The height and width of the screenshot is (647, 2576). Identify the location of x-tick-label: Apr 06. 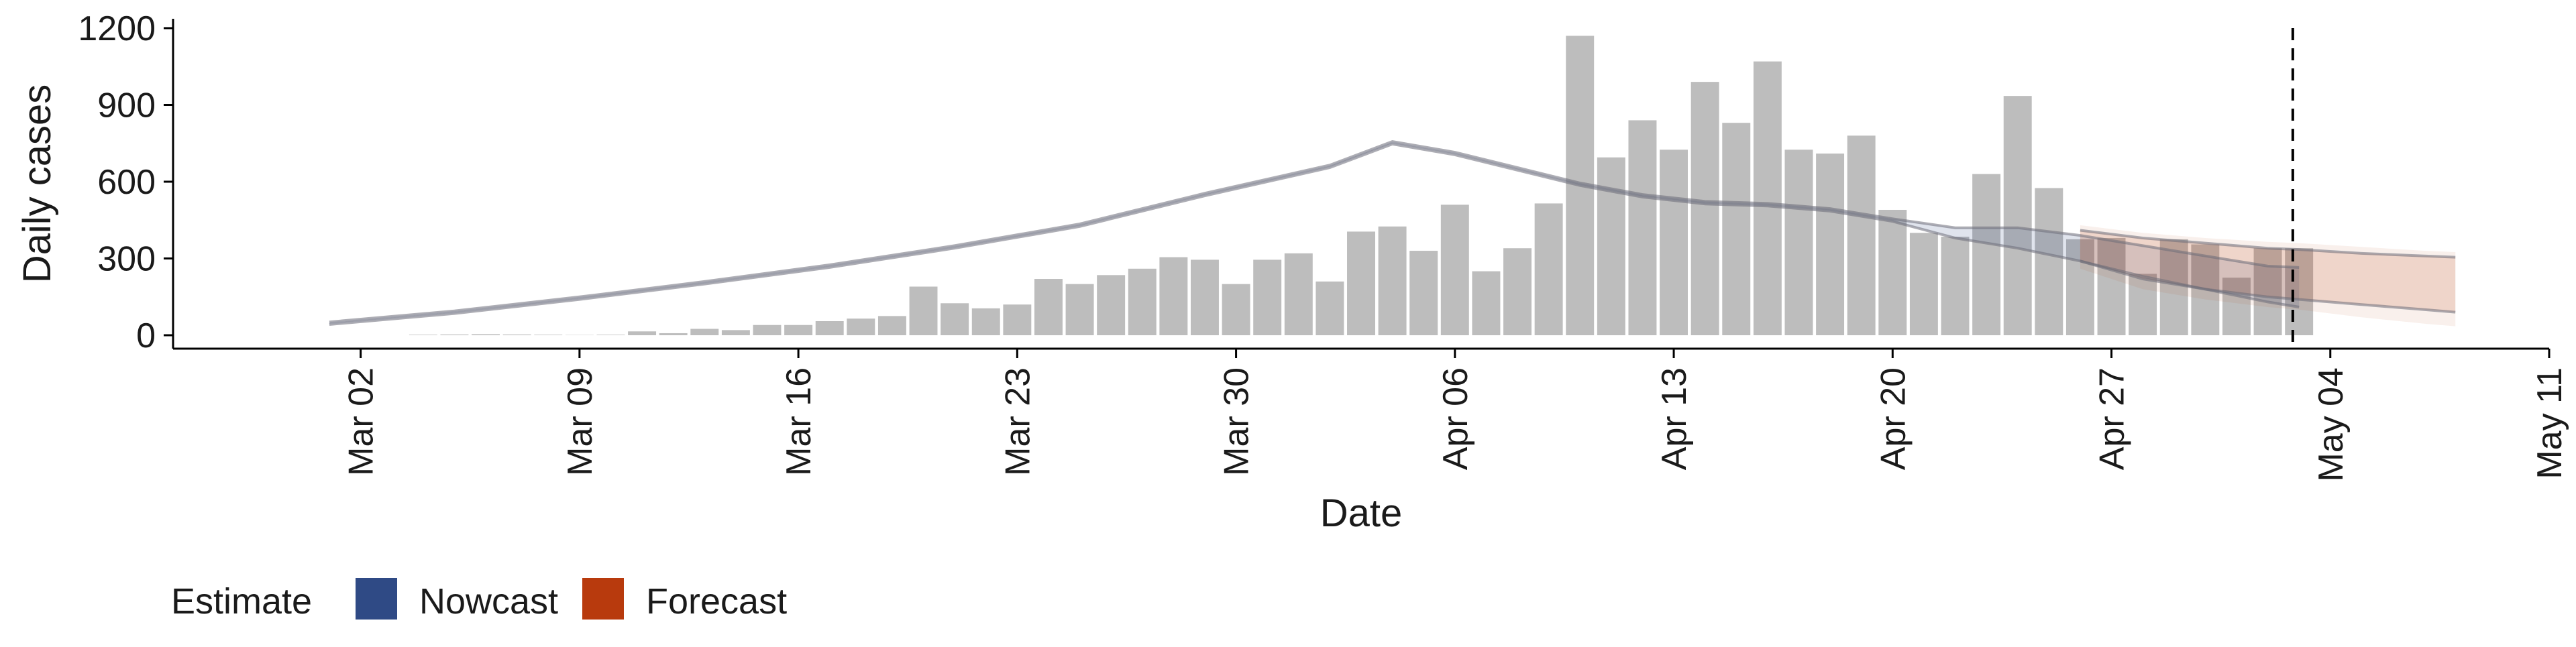
(1455, 418).